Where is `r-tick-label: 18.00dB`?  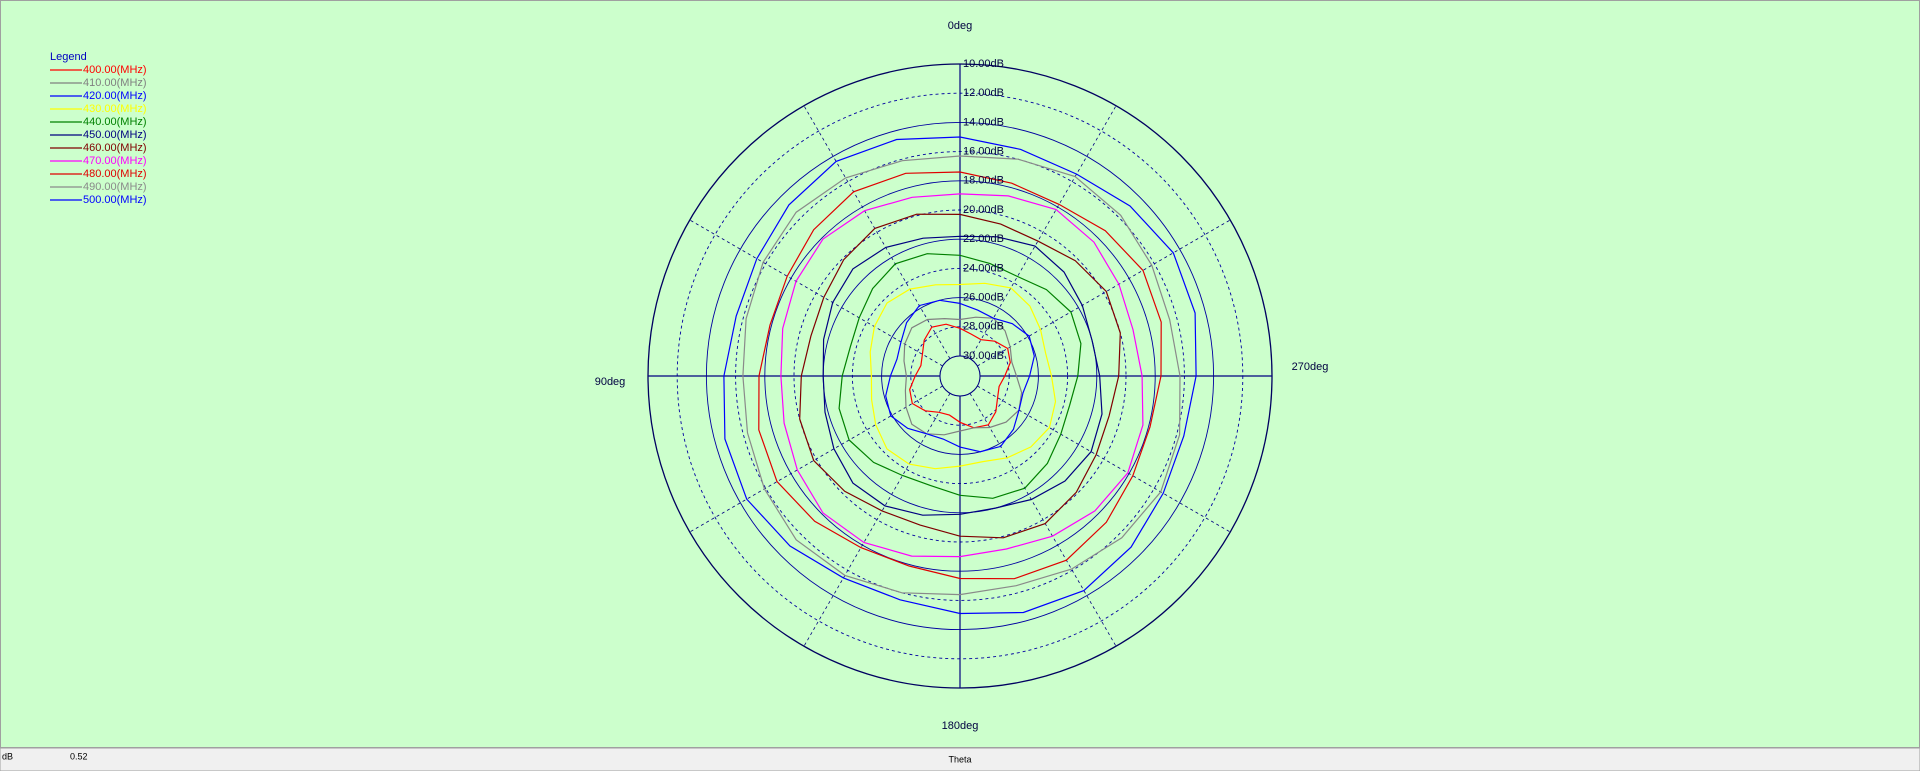
r-tick-label: 18.00dB is located at coordinates (983, 181).